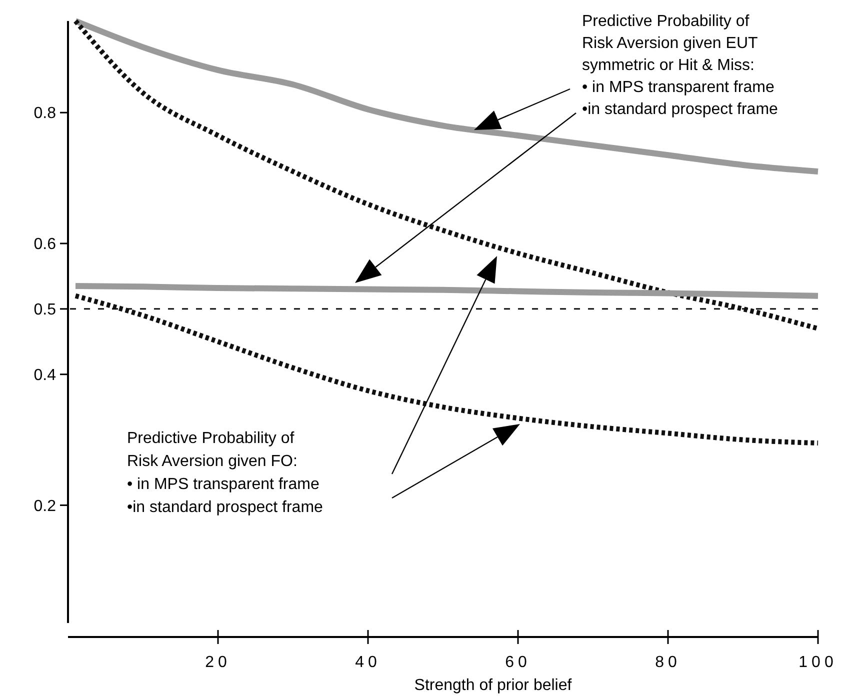 The image size is (843, 700). What do you see at coordinates (45, 506) in the screenshot?
I see `y-tick-label: 0.2` at bounding box center [45, 506].